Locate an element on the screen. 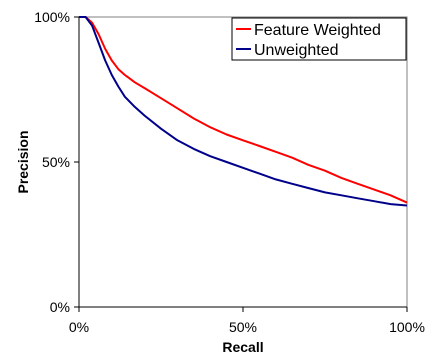 The image size is (429, 361). legend-box is located at coordinates (319, 39).